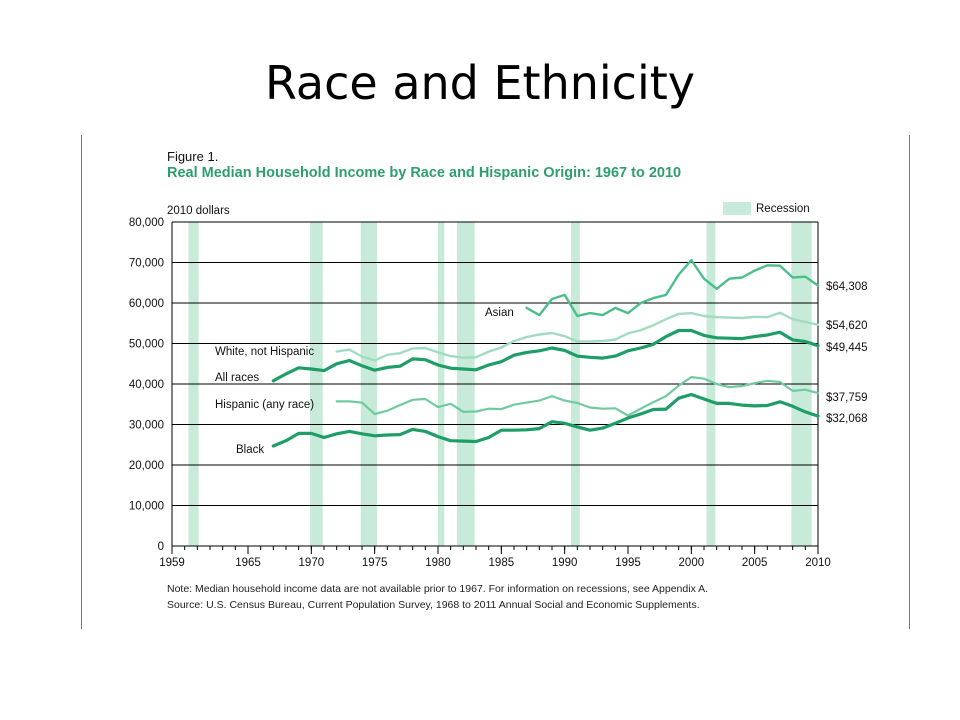 The height and width of the screenshot is (720, 960). I want to click on x-tick-label: 1970, so click(312, 563).